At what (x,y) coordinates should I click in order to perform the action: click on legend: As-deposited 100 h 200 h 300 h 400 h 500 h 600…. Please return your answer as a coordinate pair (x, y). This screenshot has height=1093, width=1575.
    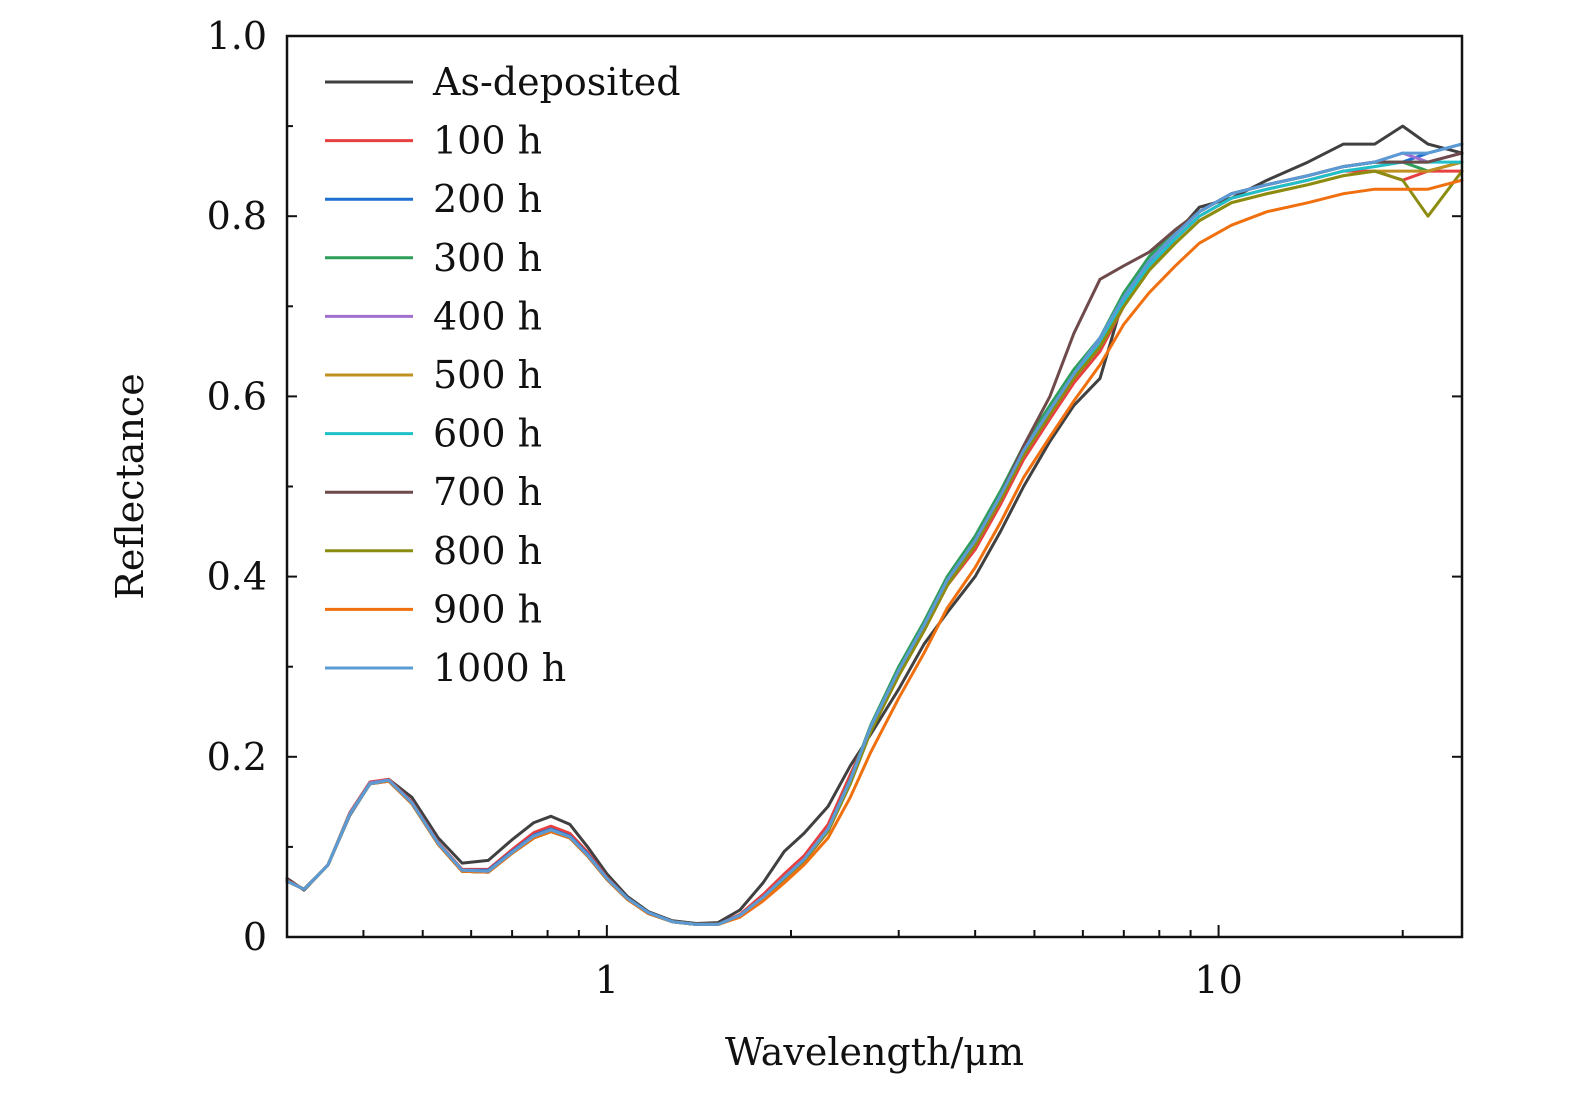
    Looking at the image, I should click on (503, 375).